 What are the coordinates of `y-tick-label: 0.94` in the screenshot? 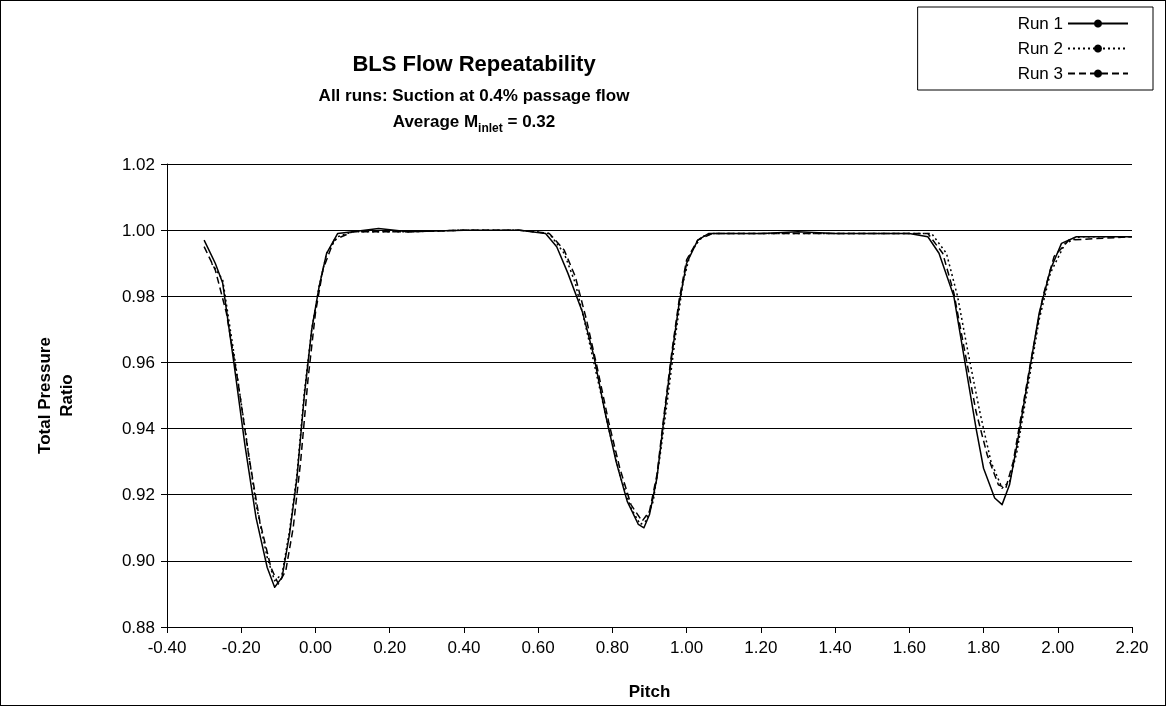 It's located at (138, 429).